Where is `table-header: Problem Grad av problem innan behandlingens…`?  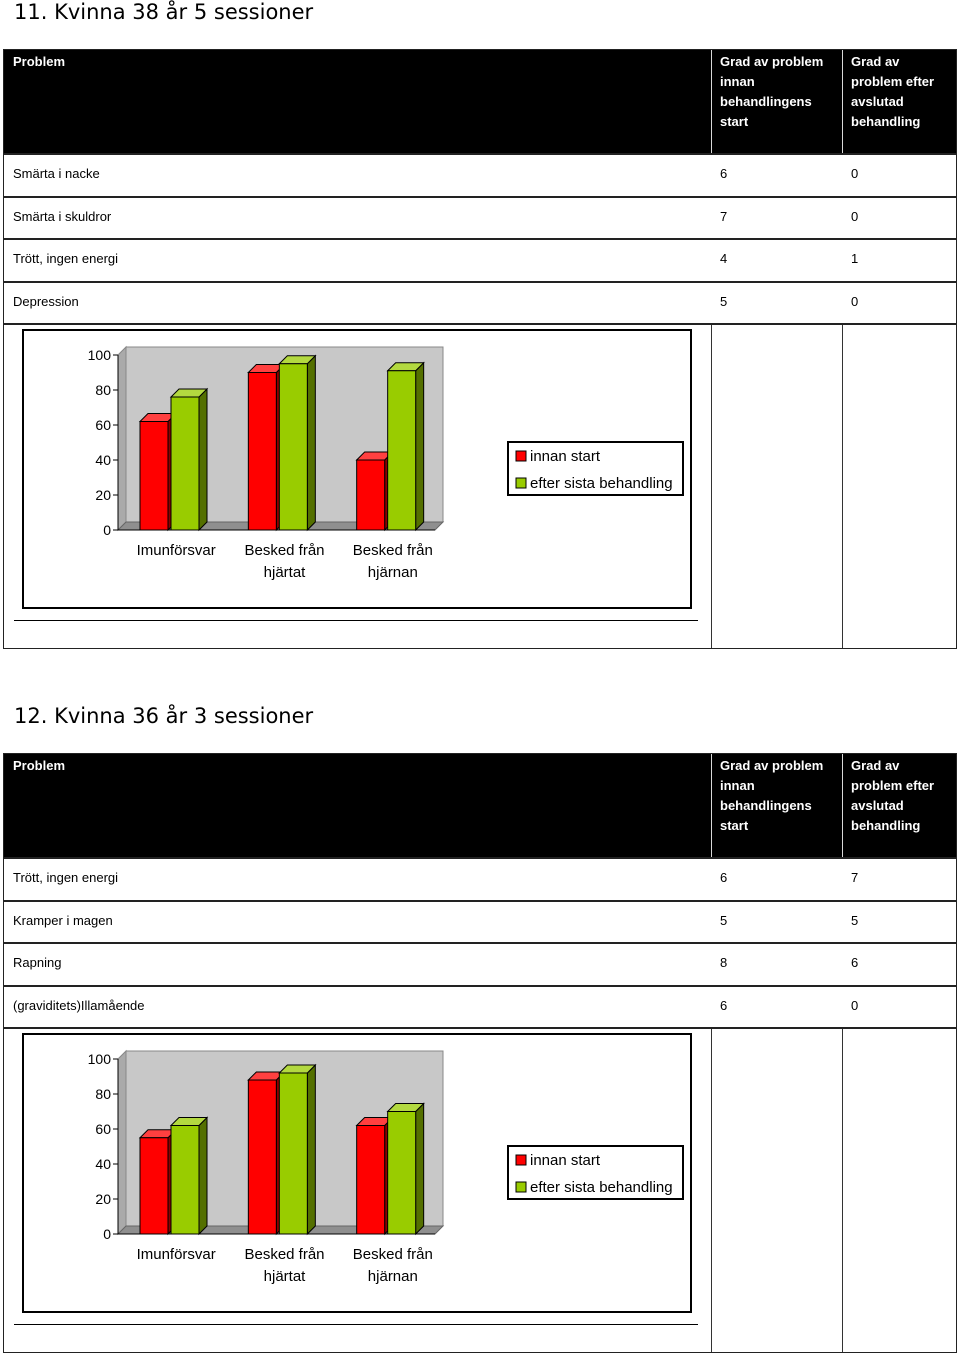
table-header: Problem Grad av problem innan behandlingens… is located at coordinates (480, 805).